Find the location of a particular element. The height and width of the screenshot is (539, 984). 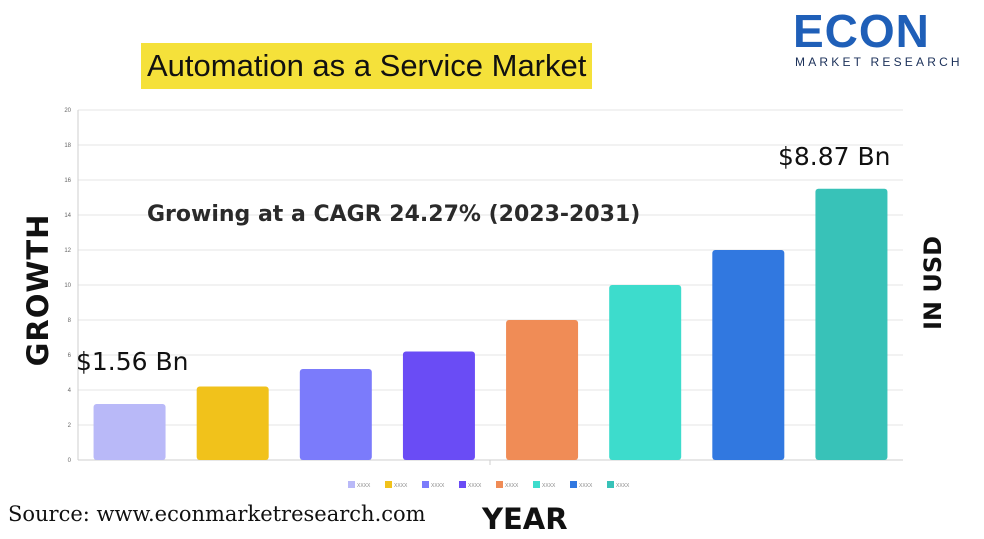

source-note: Source: www.econmarketresearch.com is located at coordinates (217, 514).